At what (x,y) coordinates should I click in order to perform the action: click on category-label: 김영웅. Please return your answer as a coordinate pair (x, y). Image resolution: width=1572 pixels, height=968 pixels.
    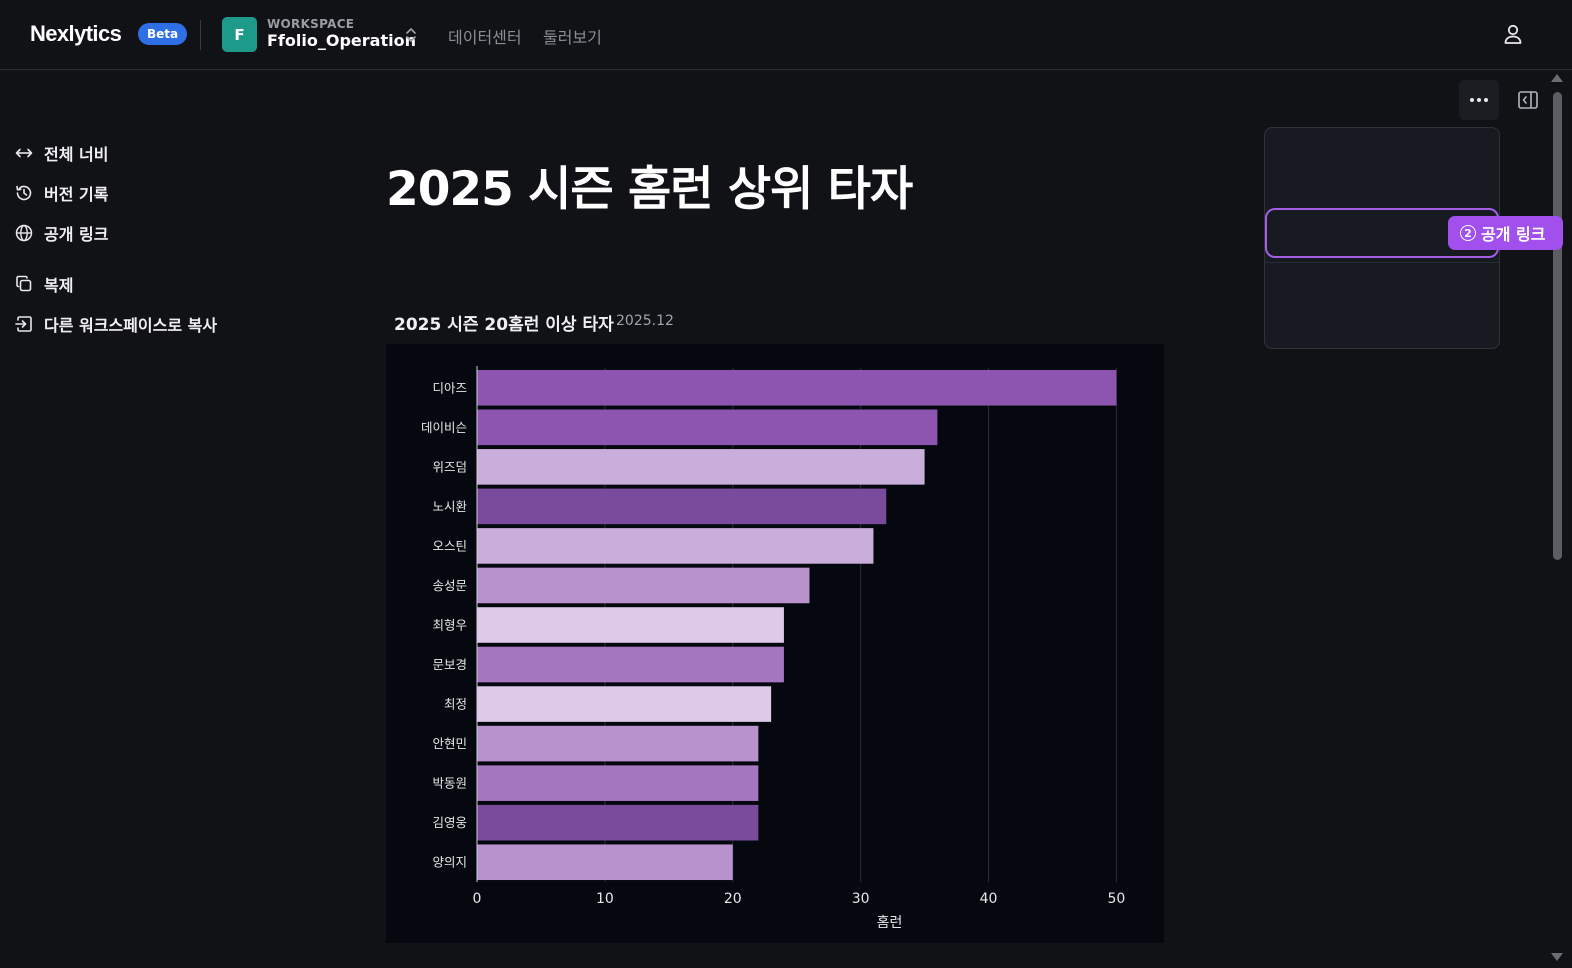
    Looking at the image, I should click on (449, 822).